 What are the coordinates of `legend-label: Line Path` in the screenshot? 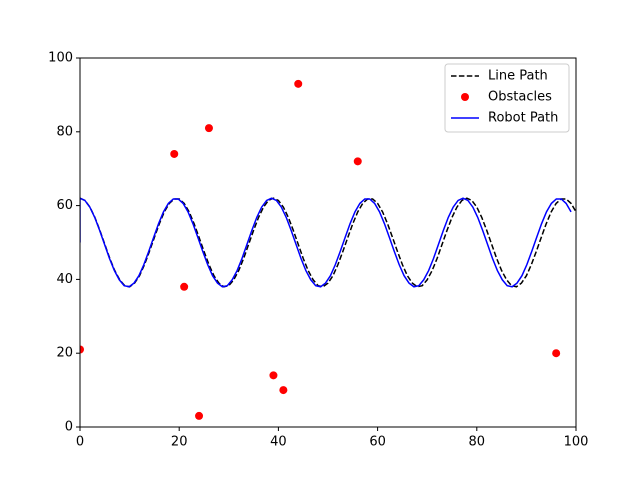 It's located at (518, 76).